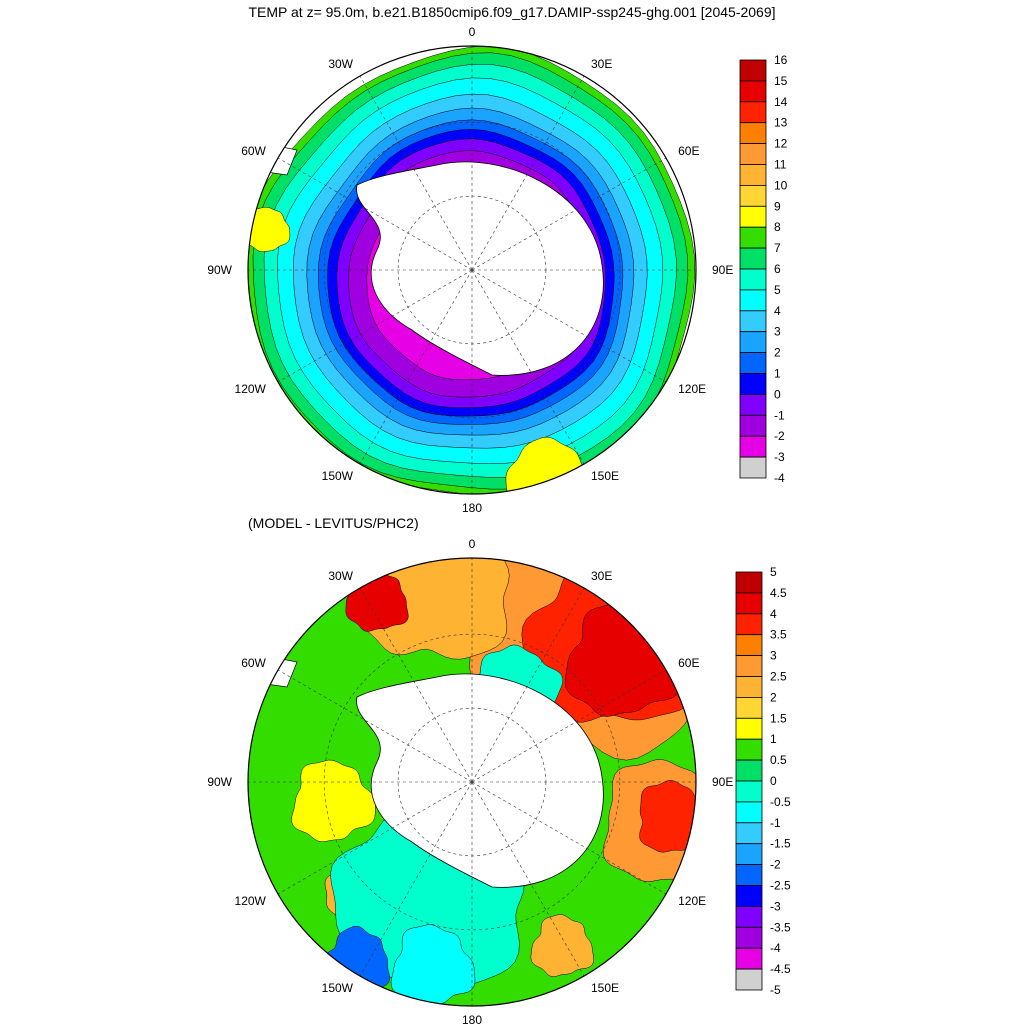  I want to click on lon-label: 120E, so click(692, 389).